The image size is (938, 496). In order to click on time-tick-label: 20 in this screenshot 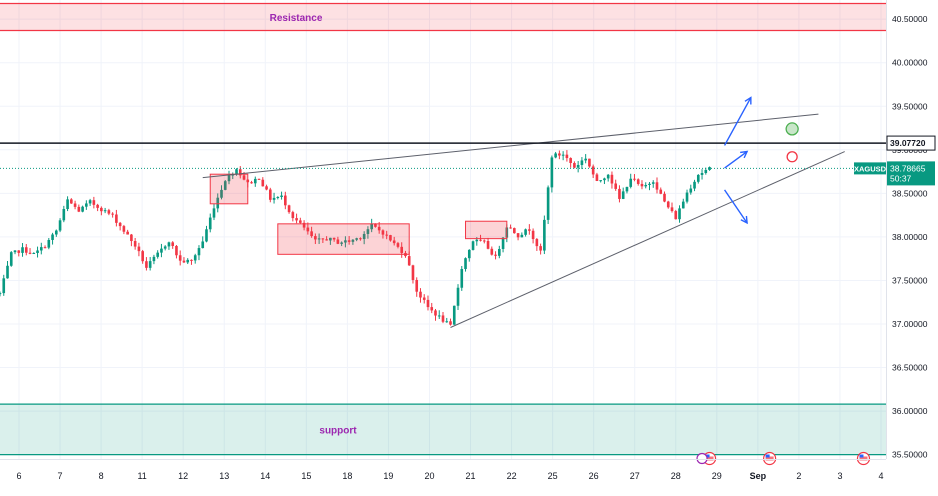, I will do `click(429, 476)`.